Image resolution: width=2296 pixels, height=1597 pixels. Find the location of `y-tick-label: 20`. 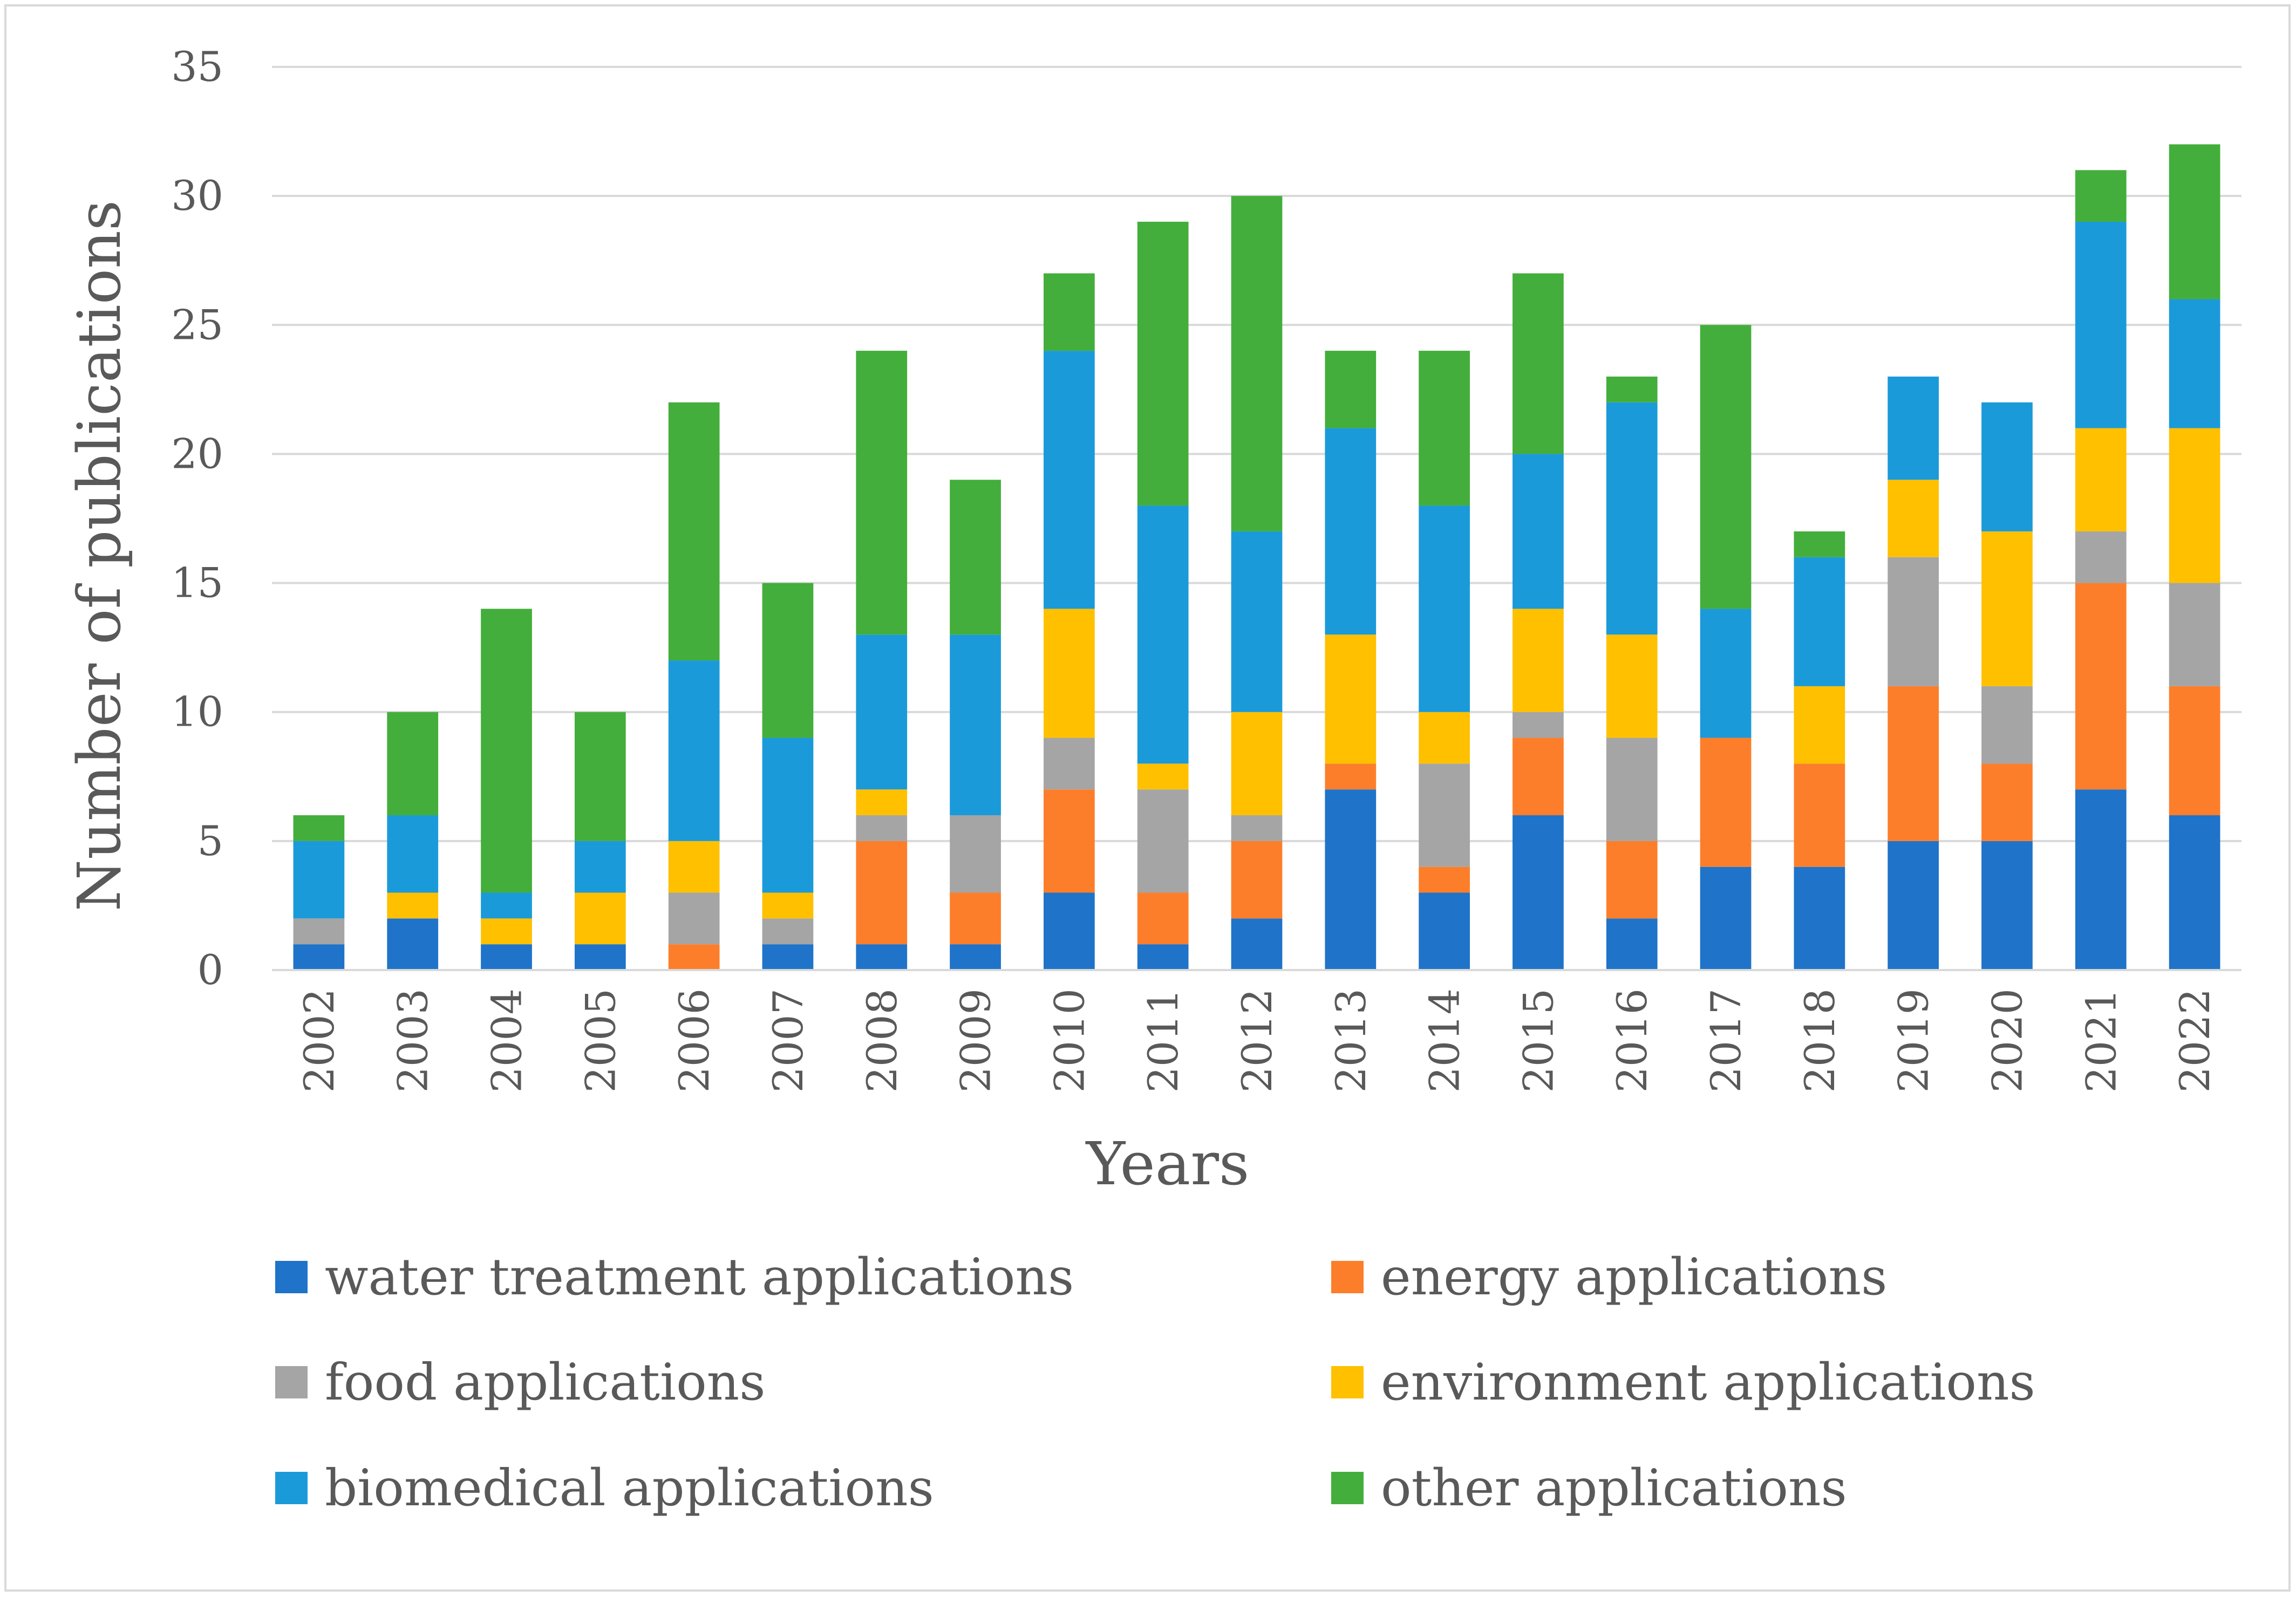

y-tick-label: 20 is located at coordinates (197, 453).